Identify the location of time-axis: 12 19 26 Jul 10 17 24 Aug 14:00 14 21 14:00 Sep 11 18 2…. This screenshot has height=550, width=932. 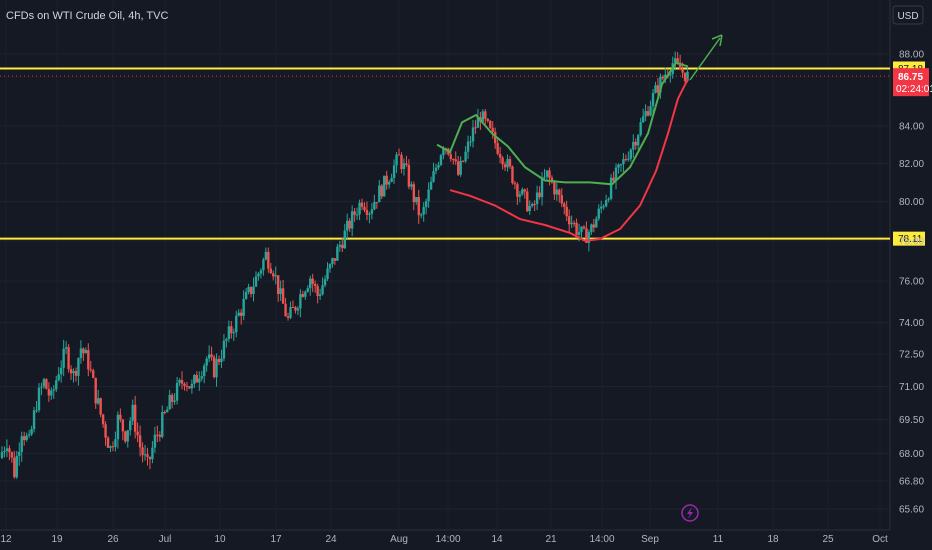
(444, 539).